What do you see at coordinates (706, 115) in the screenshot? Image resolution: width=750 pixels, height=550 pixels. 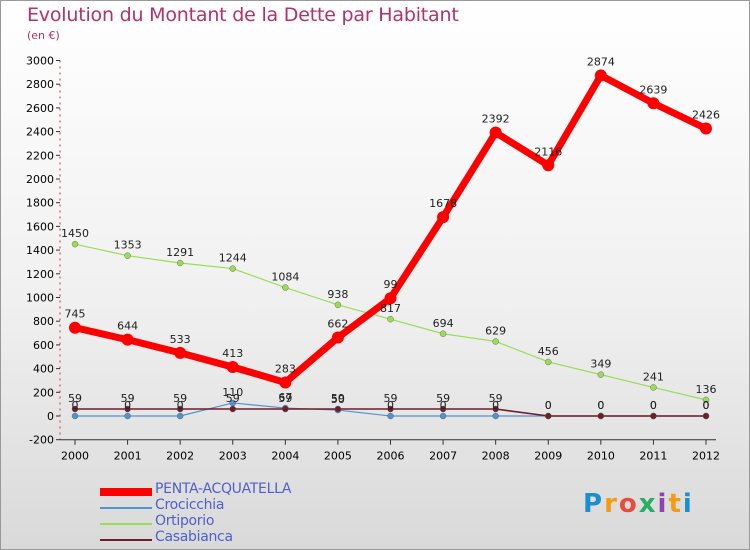 I see `data-label: 2426` at bounding box center [706, 115].